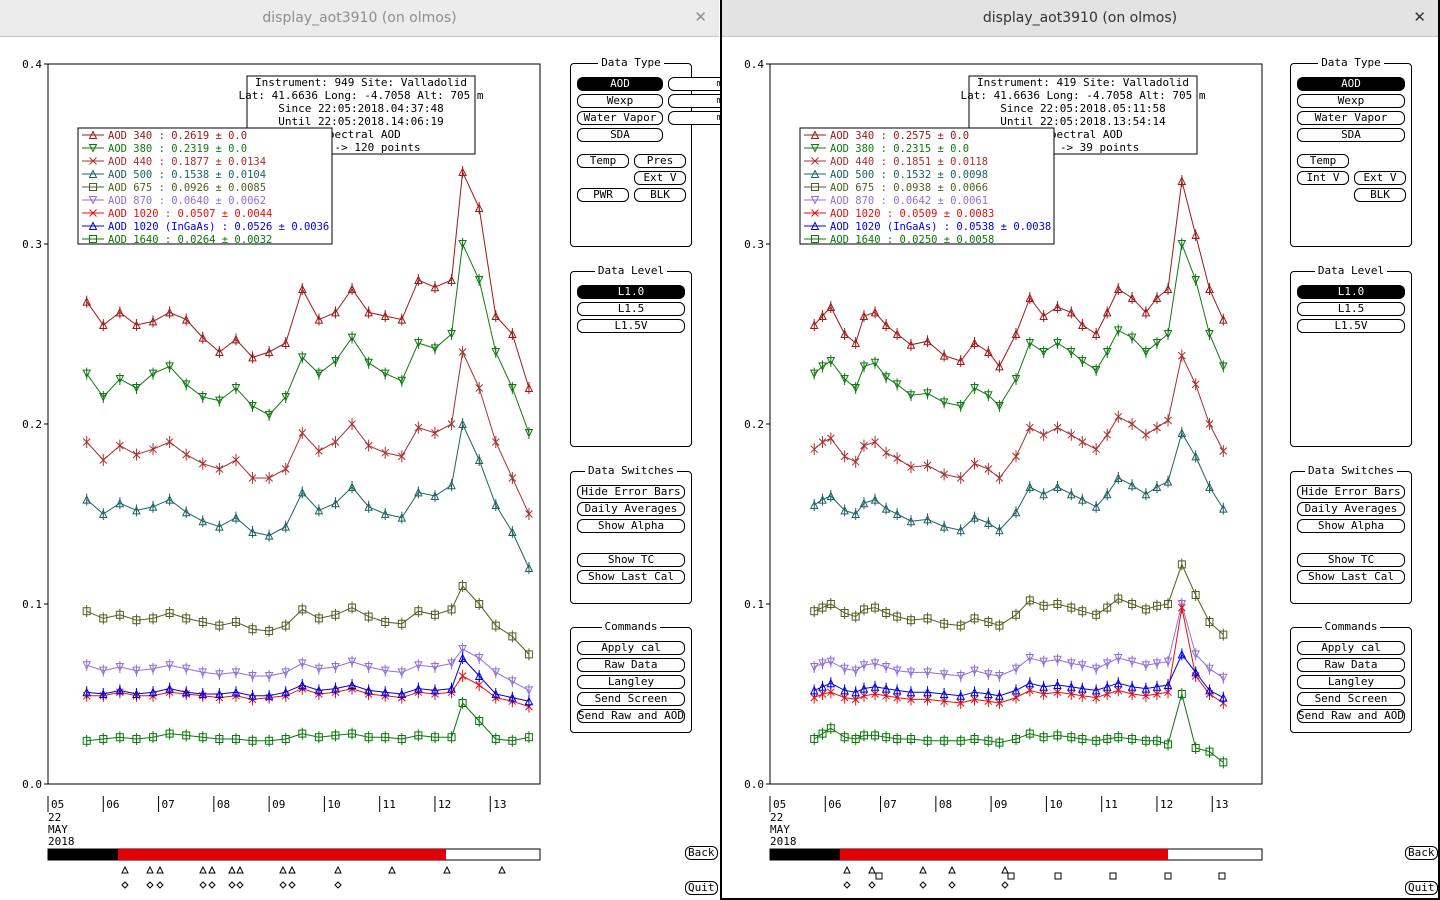 The width and height of the screenshot is (1440, 900). What do you see at coordinates (603, 195) in the screenshot?
I see `pwr-button: PWR` at bounding box center [603, 195].